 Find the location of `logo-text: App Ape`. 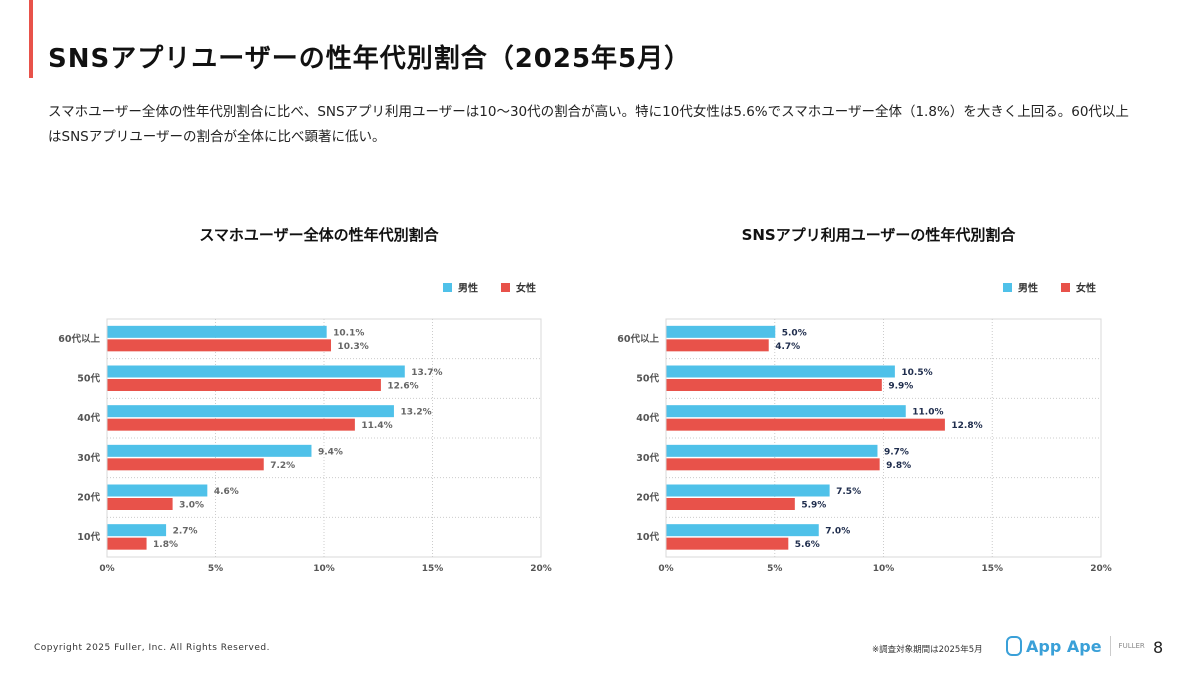

logo-text: App Ape is located at coordinates (1064, 646).